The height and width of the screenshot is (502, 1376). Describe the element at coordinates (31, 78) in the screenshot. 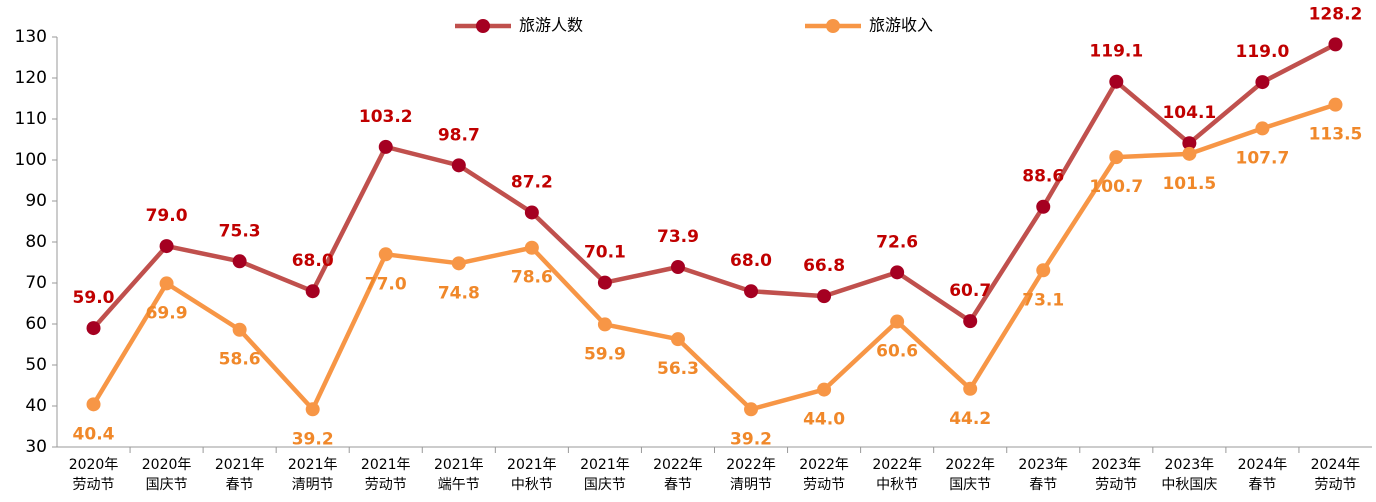

I see `y-tick-label: 120` at that location.